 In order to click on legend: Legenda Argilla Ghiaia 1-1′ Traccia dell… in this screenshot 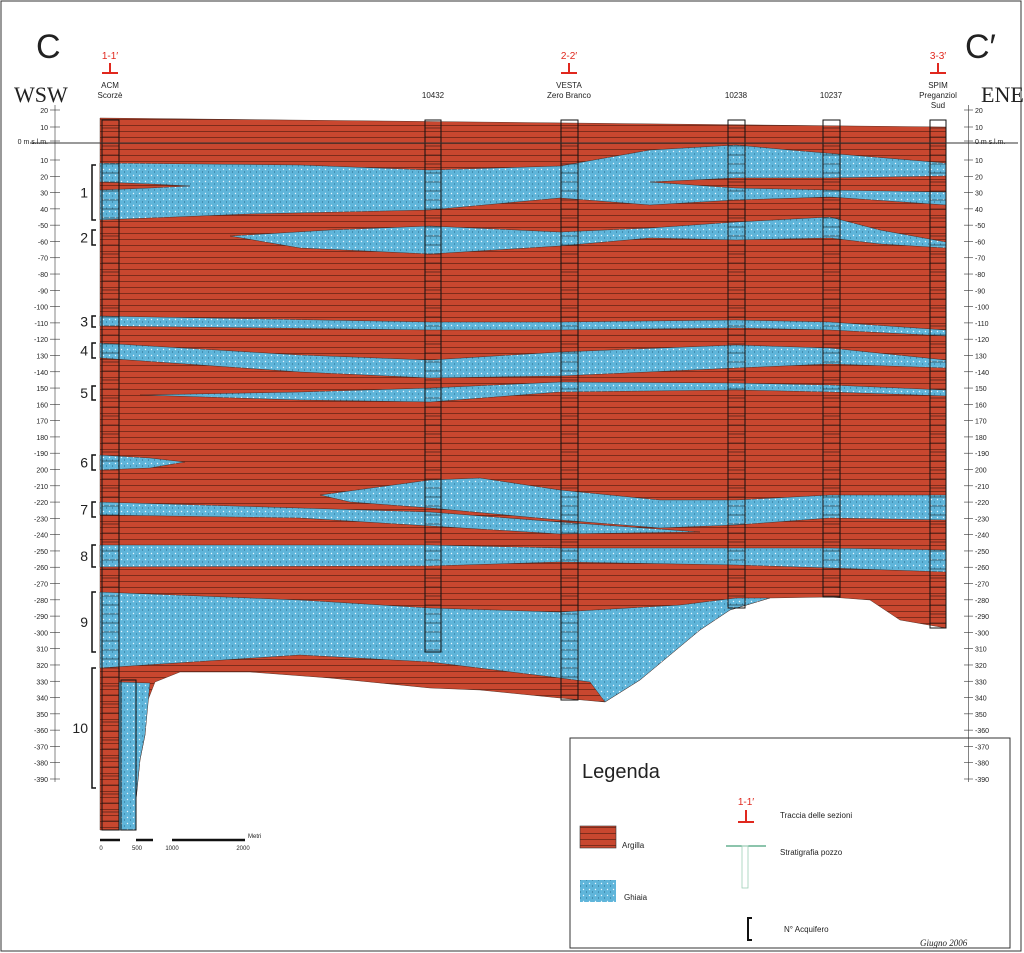, I will do `click(790, 843)`.